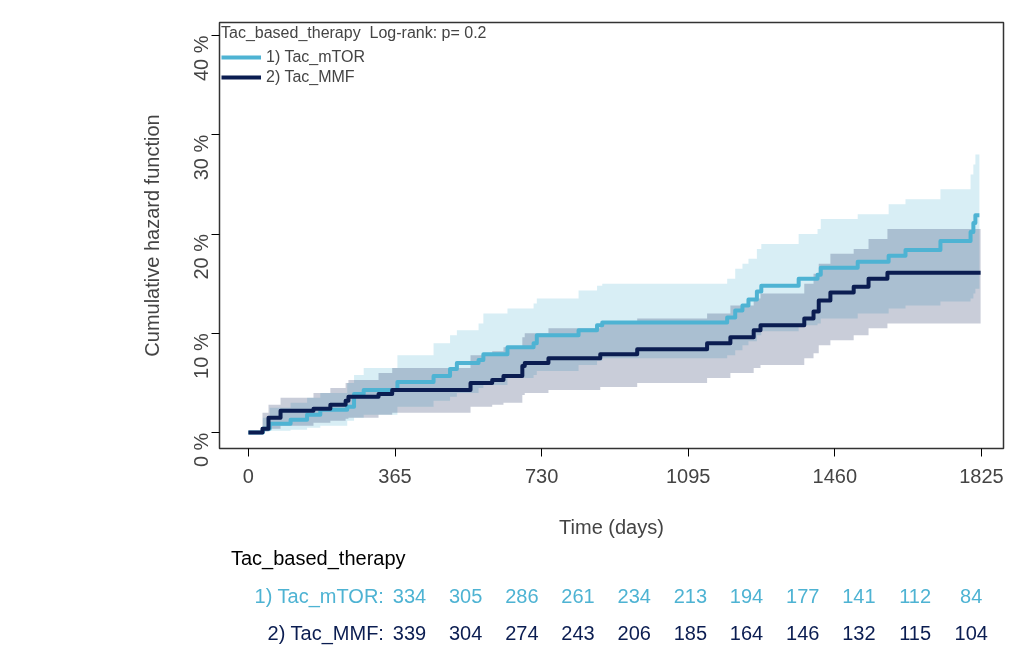 This screenshot has height=658, width=1023. Describe the element at coordinates (201, 157) in the screenshot. I see `y-tick-label: 30 %` at that location.